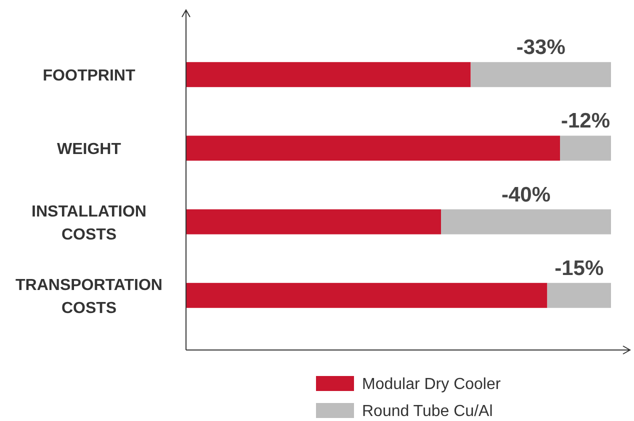 The height and width of the screenshot is (421, 634). I want to click on y-tick-label: TRANSPORTATION COSTS, so click(89, 296).